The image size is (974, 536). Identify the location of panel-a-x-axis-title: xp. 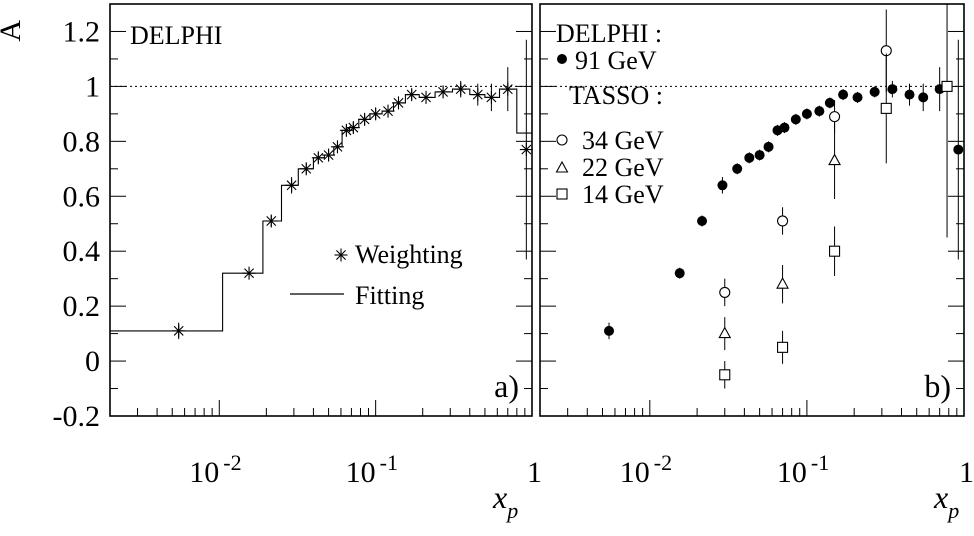
(505, 501).